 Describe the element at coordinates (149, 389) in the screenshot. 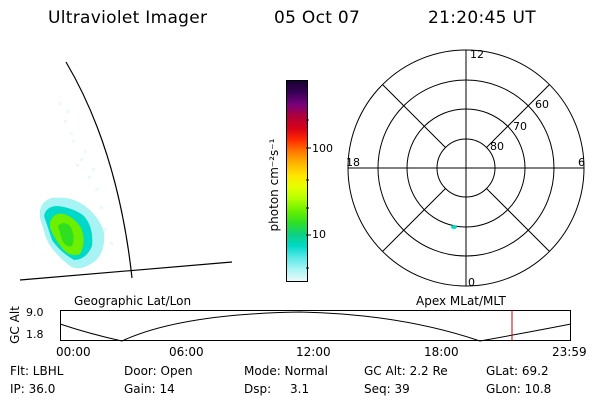

I see `gain-status: Gain: 14` at that location.